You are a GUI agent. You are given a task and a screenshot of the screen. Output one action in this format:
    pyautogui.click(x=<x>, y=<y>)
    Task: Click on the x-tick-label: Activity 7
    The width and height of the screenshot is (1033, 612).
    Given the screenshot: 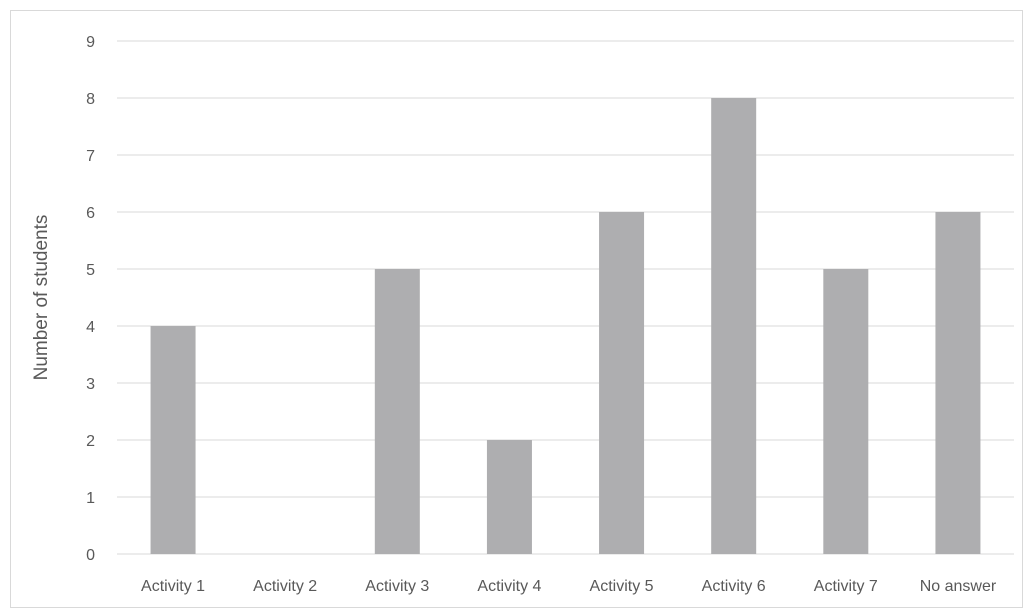 What is the action you would take?
    pyautogui.click(x=846, y=586)
    